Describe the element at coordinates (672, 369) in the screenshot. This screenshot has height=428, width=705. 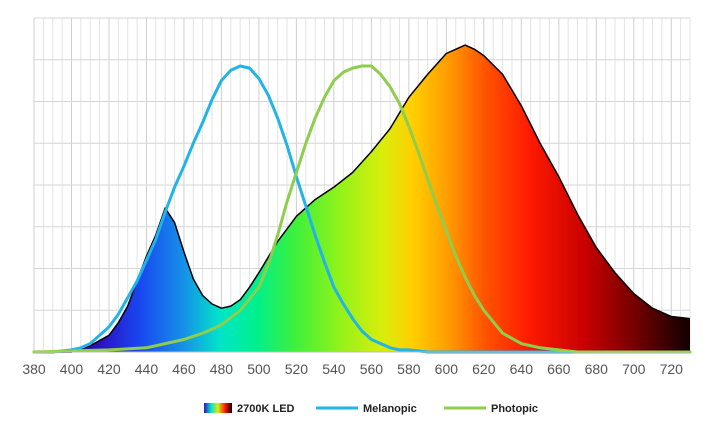
I see `x-tick-label: 720` at that location.